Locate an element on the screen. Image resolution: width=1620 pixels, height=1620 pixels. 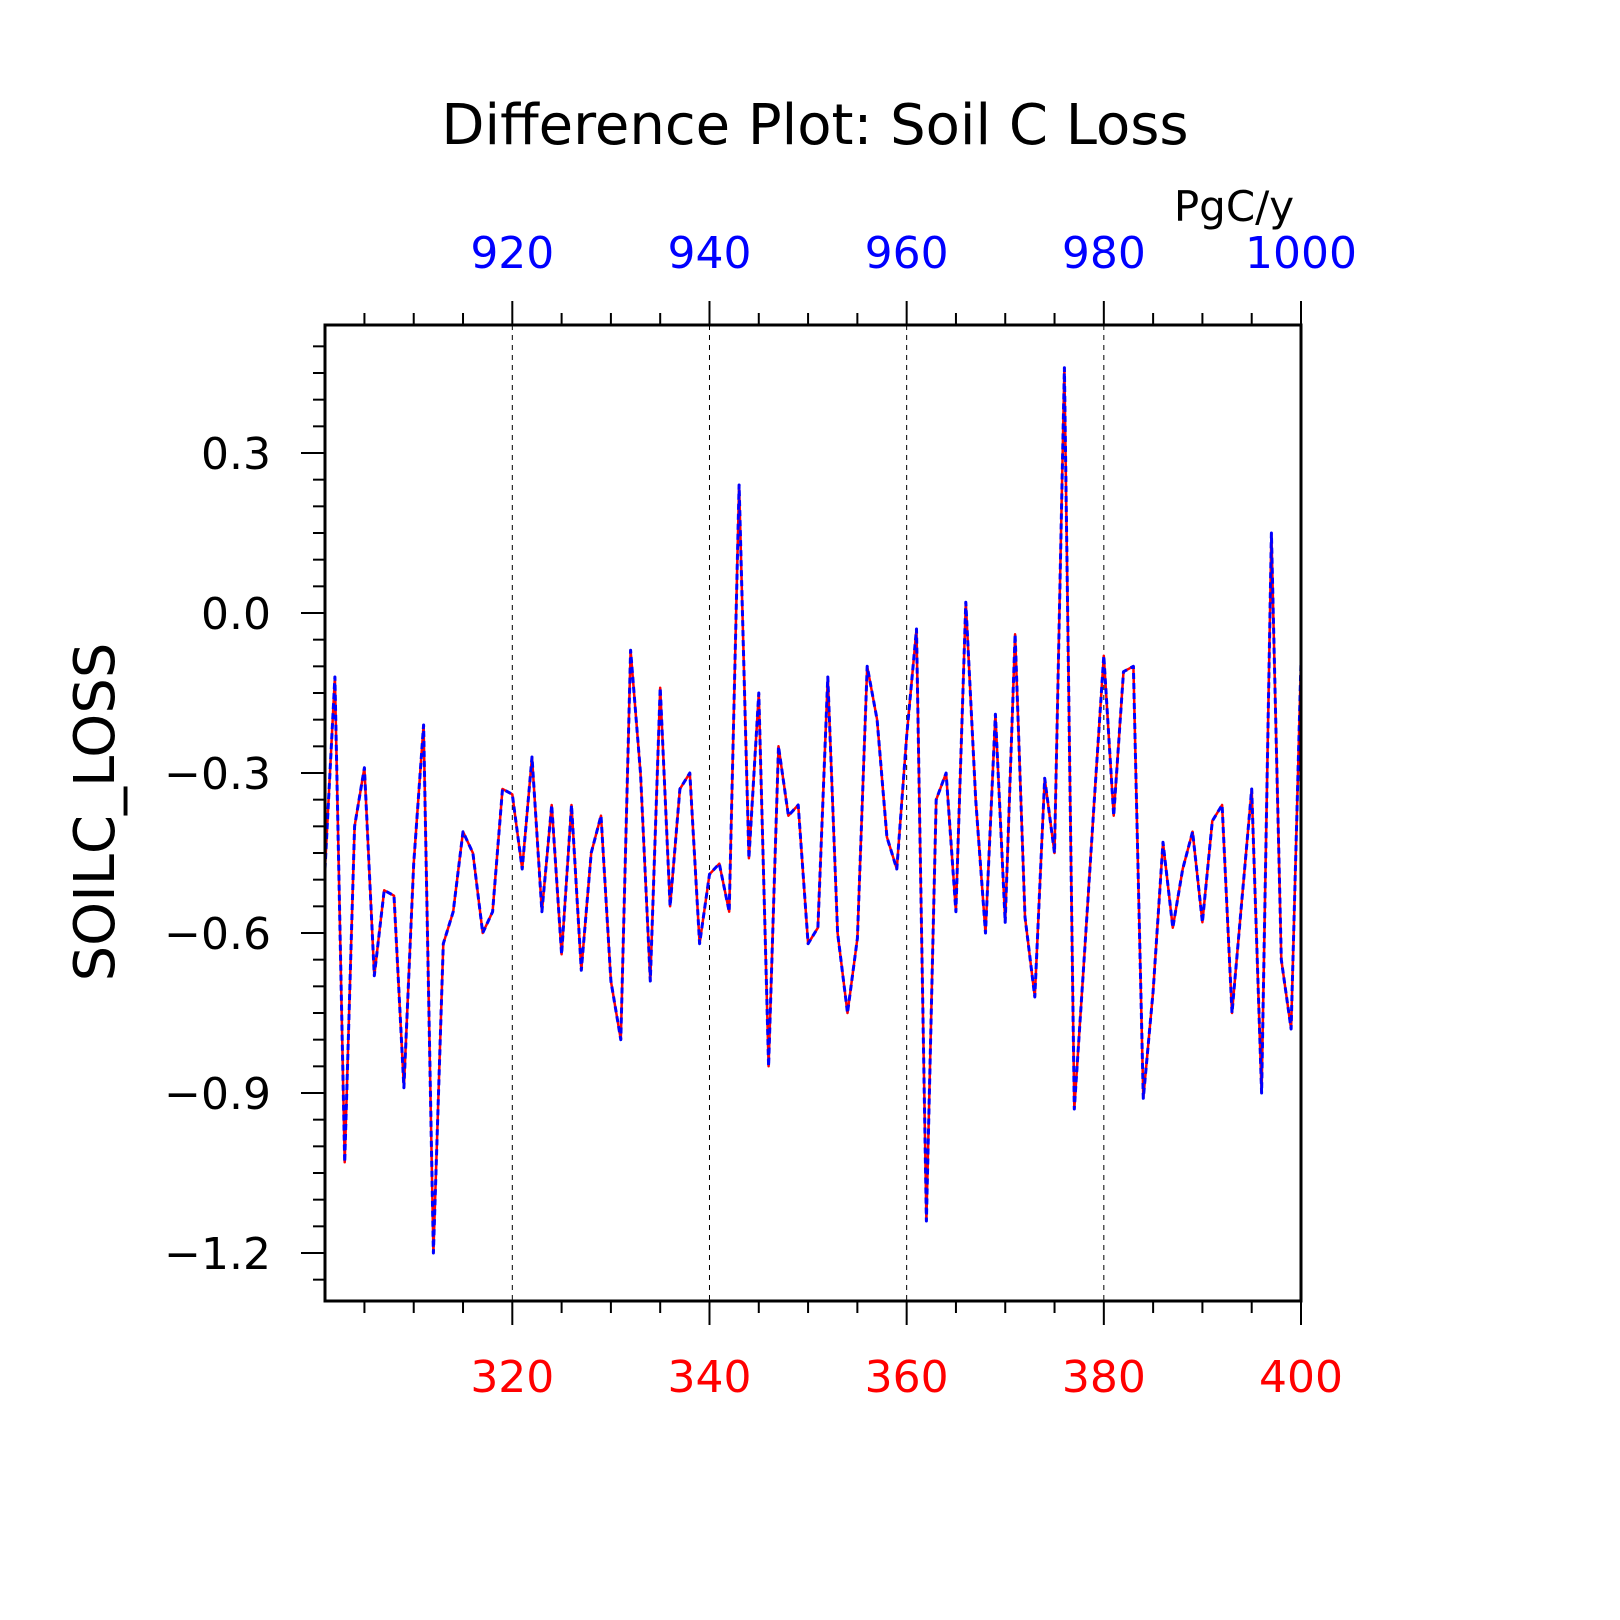
x-tick-label-bottom: 340 is located at coordinates (709, 1377).